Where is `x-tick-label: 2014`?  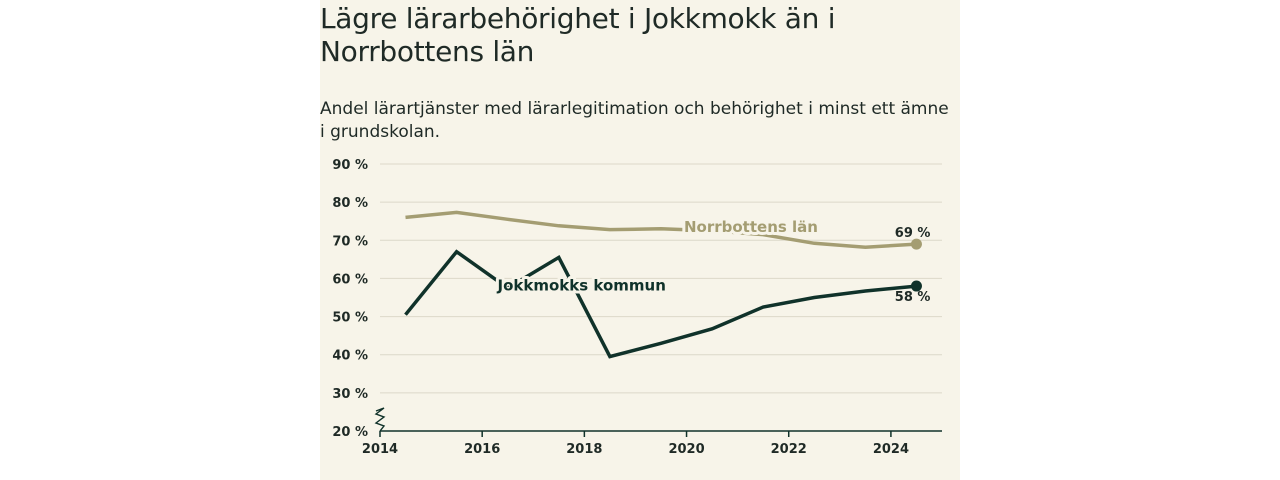
x-tick-label: 2014 is located at coordinates (380, 449).